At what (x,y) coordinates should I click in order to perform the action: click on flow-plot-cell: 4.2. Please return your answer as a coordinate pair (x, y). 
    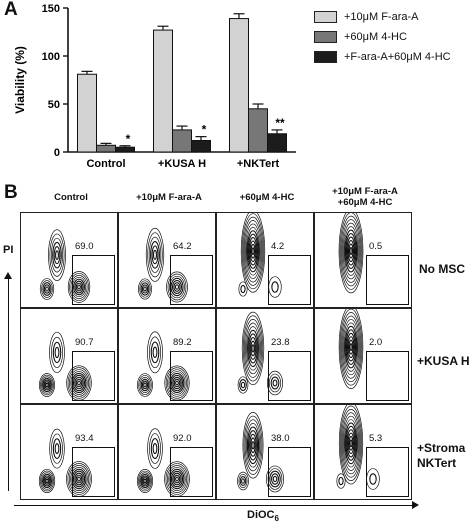
    Looking at the image, I should click on (265, 260).